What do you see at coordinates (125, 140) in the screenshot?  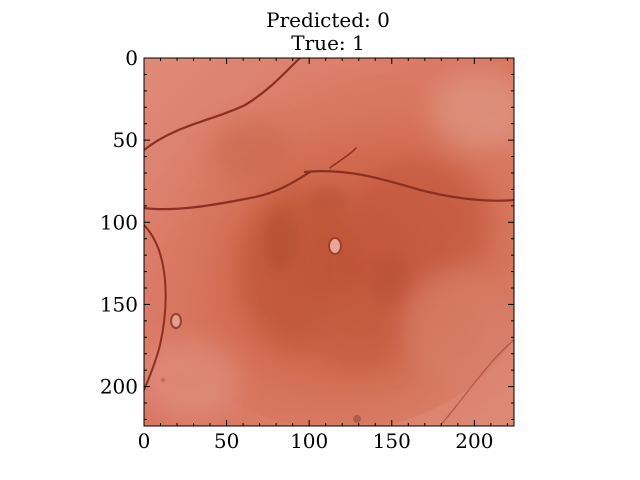 I see `y-tick-label: 50` at bounding box center [125, 140].